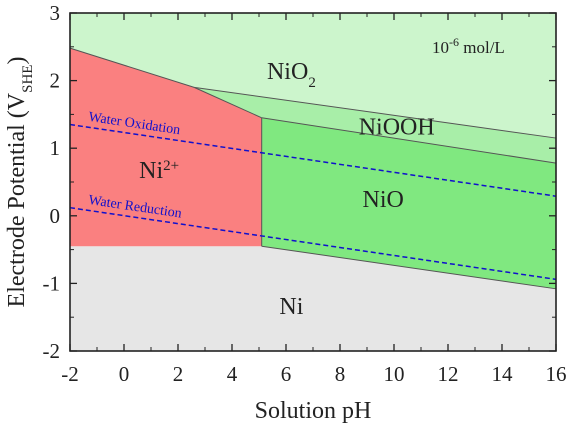 The width and height of the screenshot is (575, 428). Describe the element at coordinates (454, 42) in the screenshot. I see `concentration-exponent: -6` at that location.